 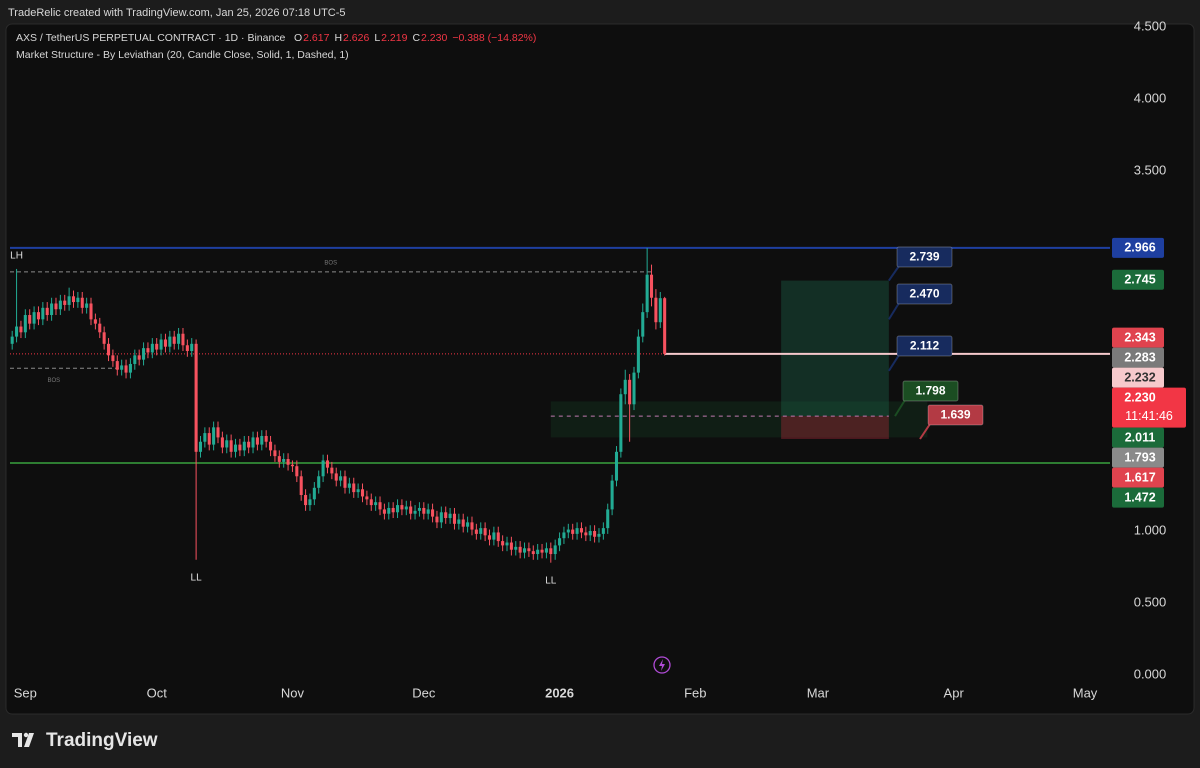 I want to click on bos-label: BOS, so click(x=53, y=381).